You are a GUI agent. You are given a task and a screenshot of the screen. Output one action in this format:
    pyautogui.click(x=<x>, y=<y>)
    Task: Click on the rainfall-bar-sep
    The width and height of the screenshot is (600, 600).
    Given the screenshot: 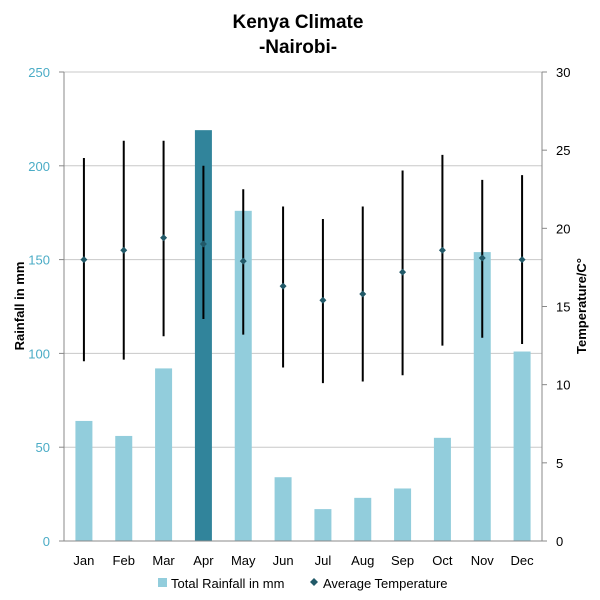 What is the action you would take?
    pyautogui.click(x=403, y=514)
    